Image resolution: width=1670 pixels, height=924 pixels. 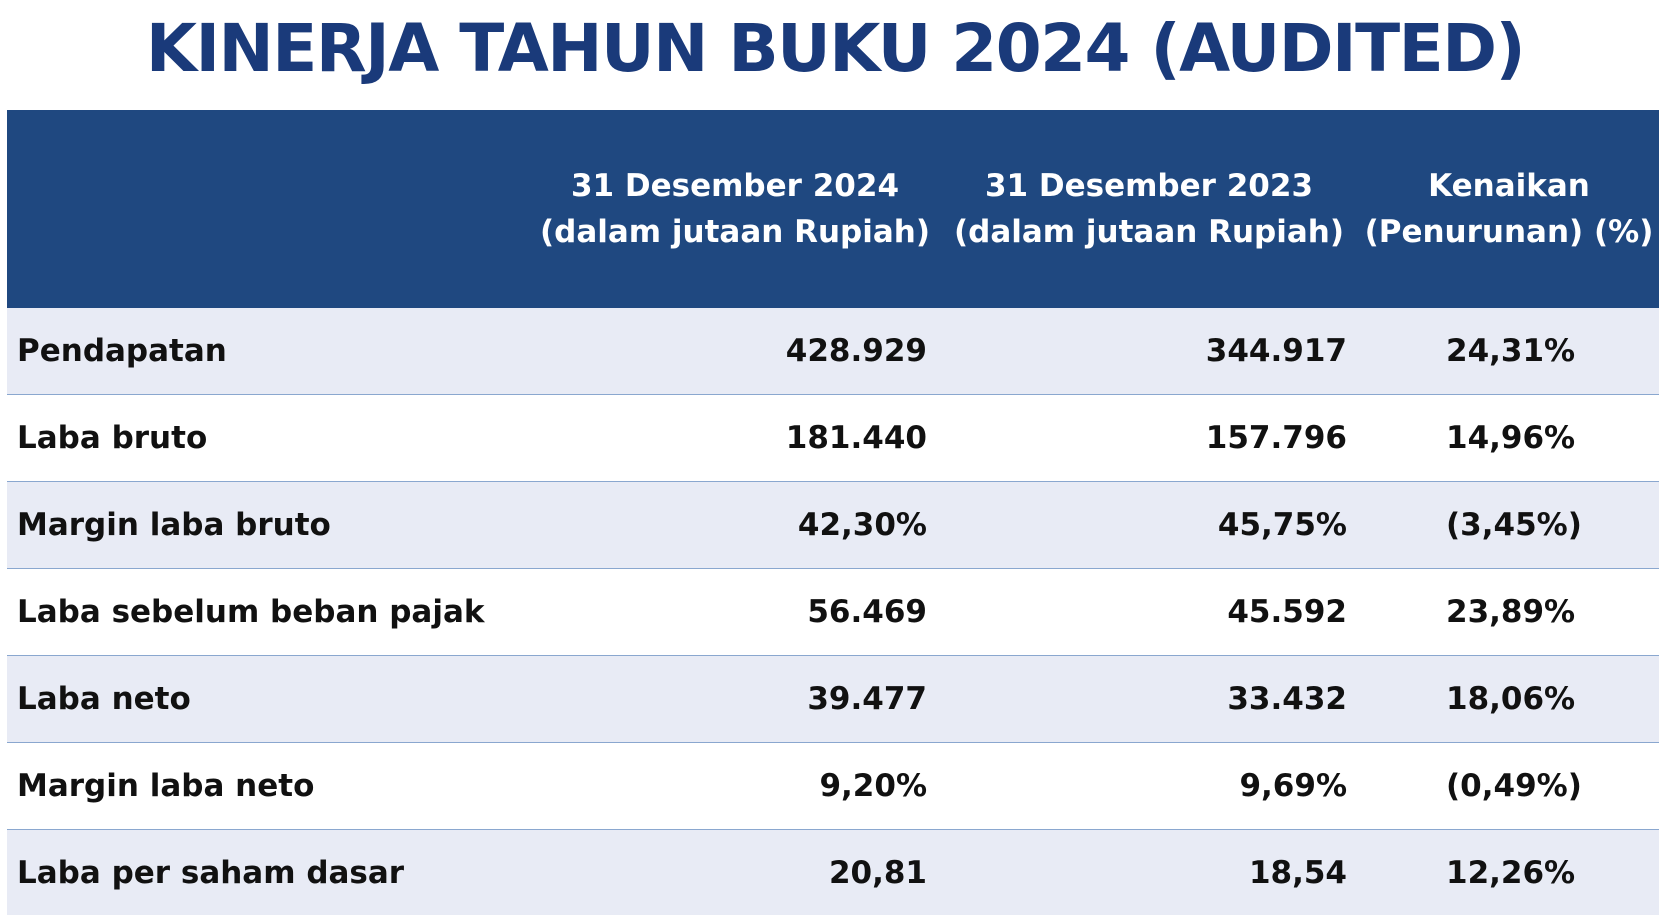 What do you see at coordinates (735, 786) in the screenshot?
I see `row-value-2024: 9,20%` at bounding box center [735, 786].